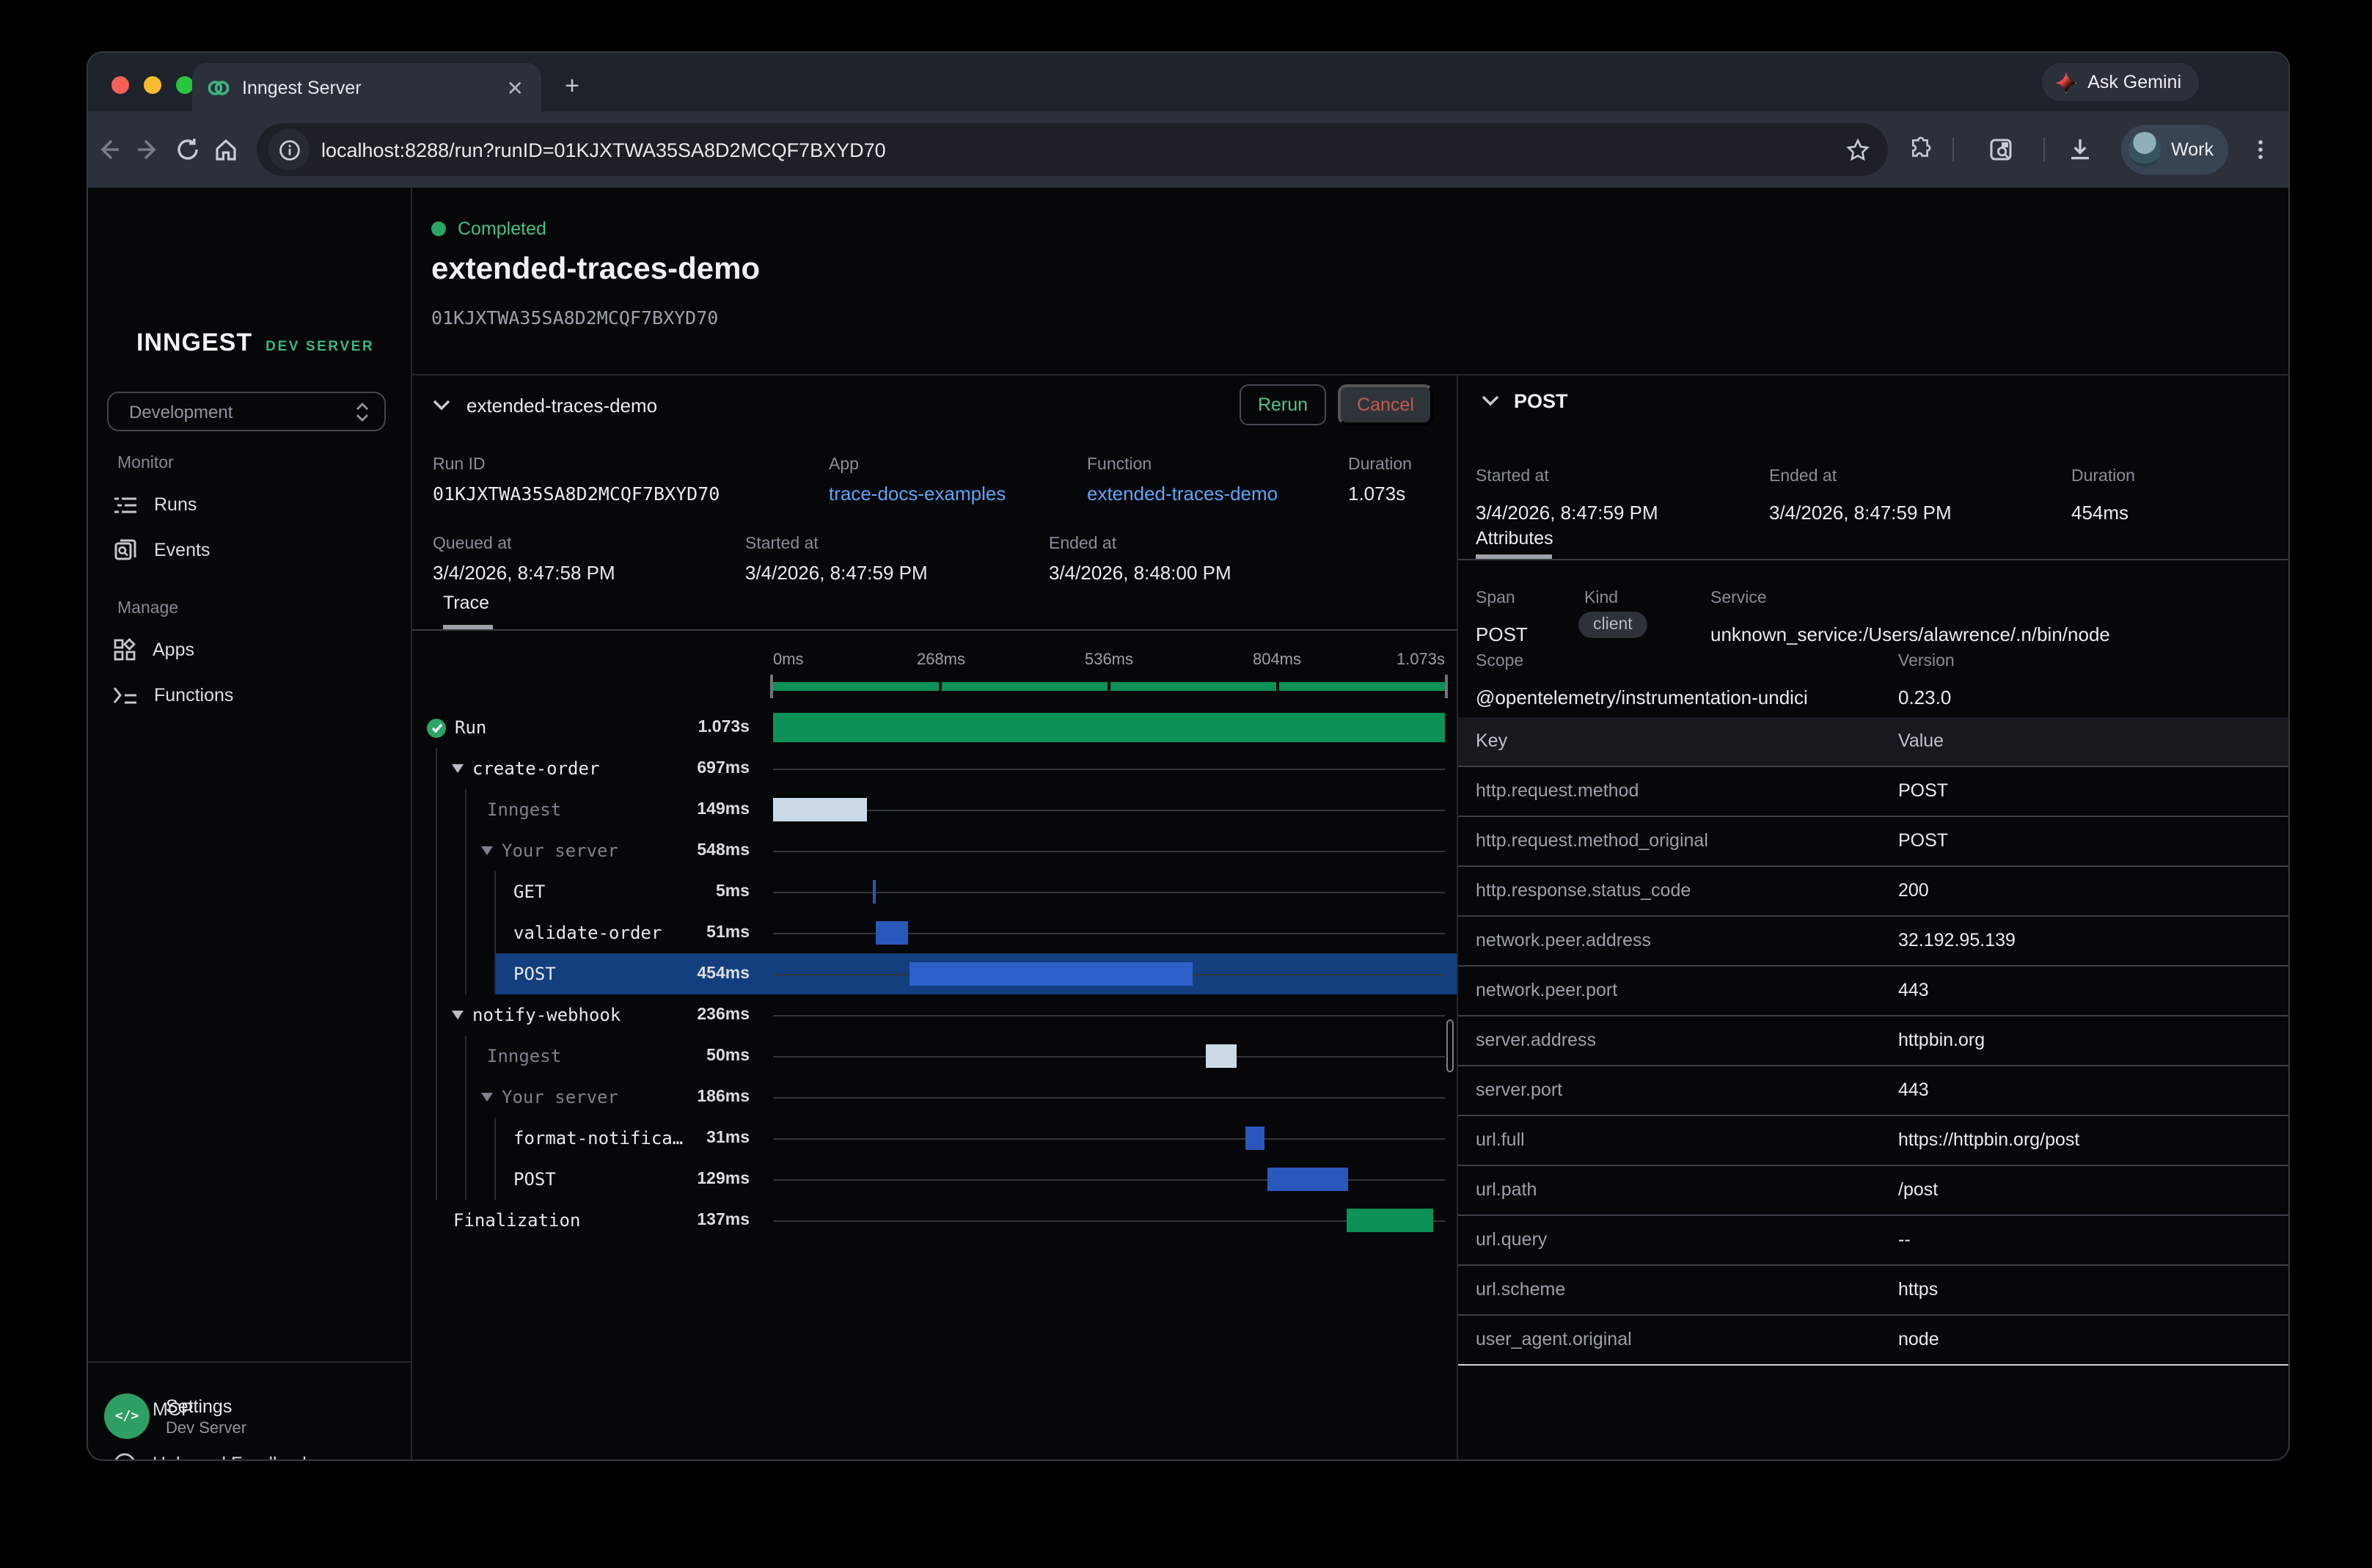  What do you see at coordinates (1547, 990) in the screenshot?
I see `attribute-key: network.peer.port` at bounding box center [1547, 990].